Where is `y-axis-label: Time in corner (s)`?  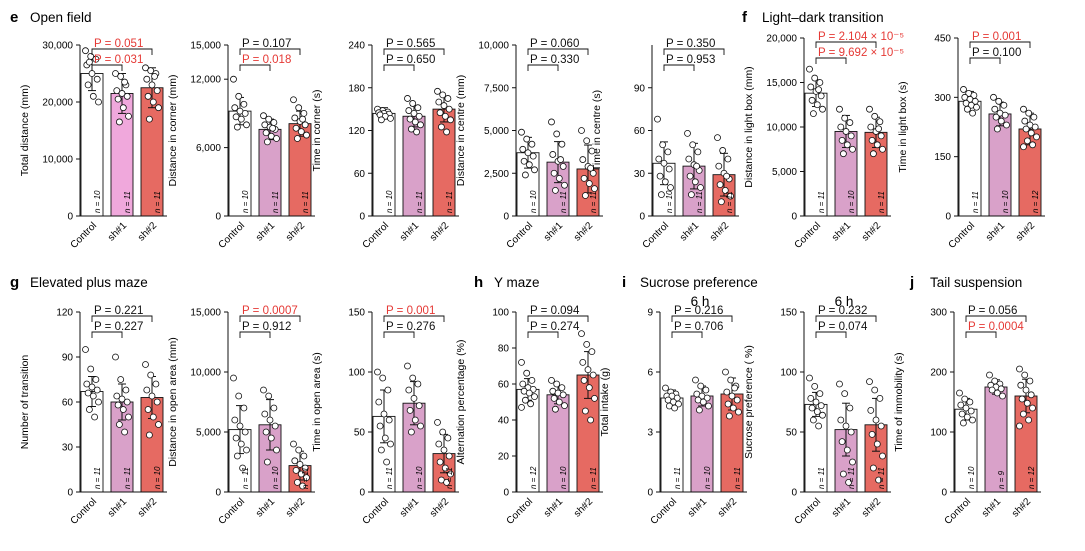 y-axis-label: Time in corner (s) is located at coordinates (317, 131).